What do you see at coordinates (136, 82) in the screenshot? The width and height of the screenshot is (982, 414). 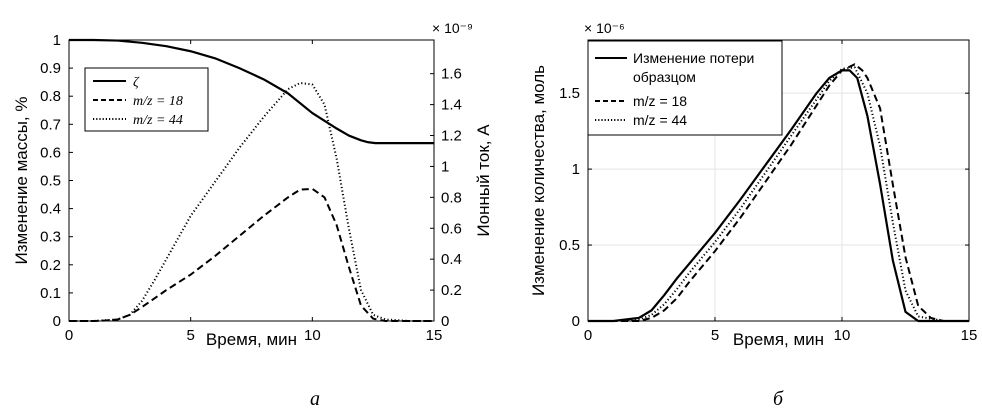 I see `a-legend-label-0: ζ` at bounding box center [136, 82].